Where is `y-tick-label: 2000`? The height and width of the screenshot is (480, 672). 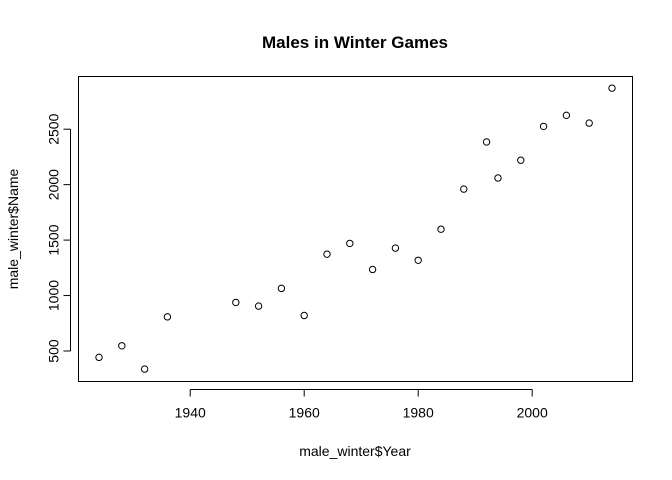
y-tick-label: 2000 is located at coordinates (54, 184).